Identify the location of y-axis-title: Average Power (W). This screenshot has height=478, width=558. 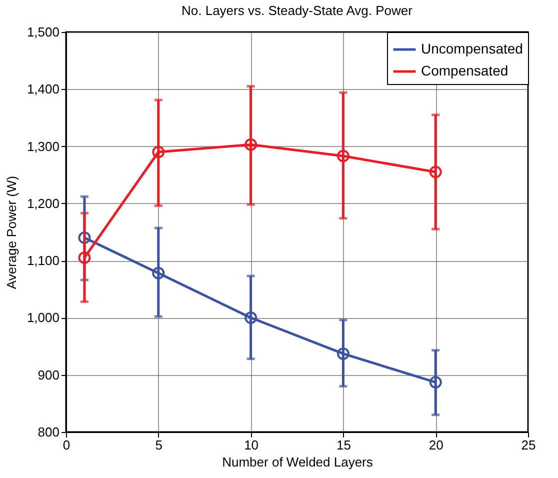
(11, 233).